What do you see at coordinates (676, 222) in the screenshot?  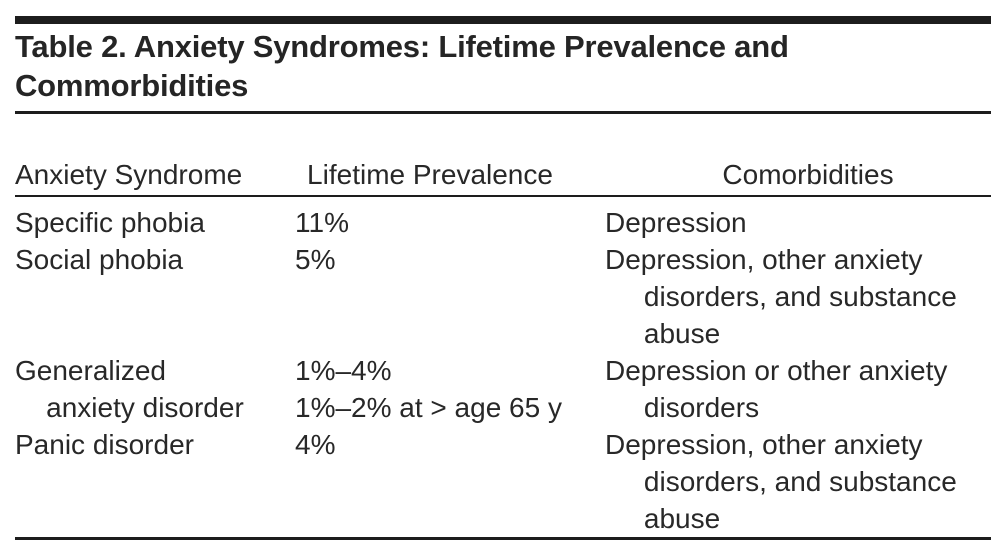 I see `comorbidities-cell: Depression` at bounding box center [676, 222].